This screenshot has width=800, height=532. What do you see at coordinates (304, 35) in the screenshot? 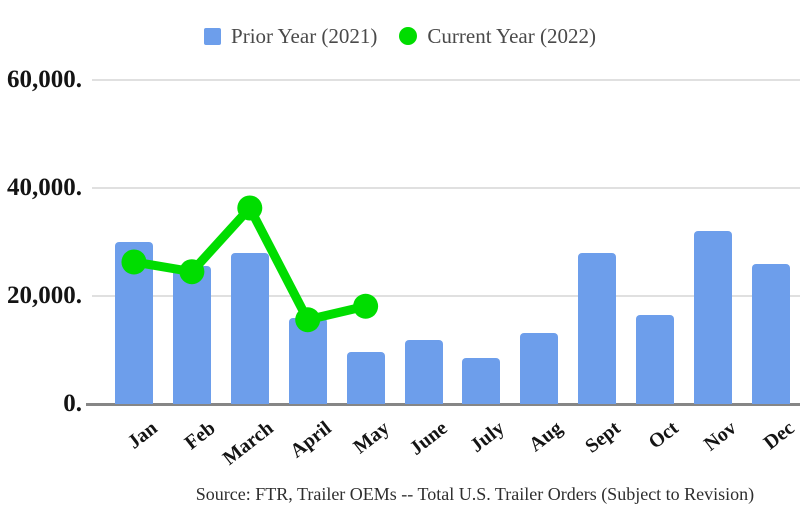
I see `legend-label-prior-year: Prior Year (2021)` at bounding box center [304, 35].